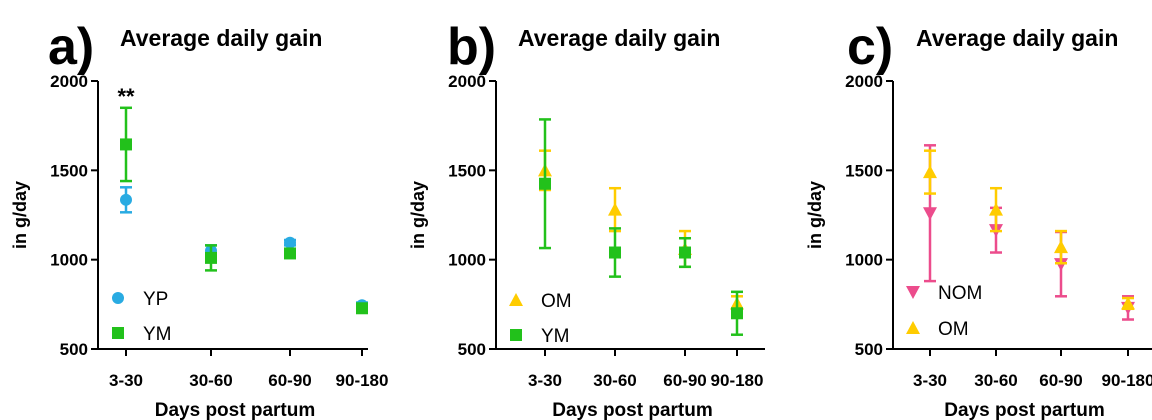 The width and height of the screenshot is (1152, 420). Describe the element at coordinates (913, 292) in the screenshot. I see `legend-marker-nom` at that location.